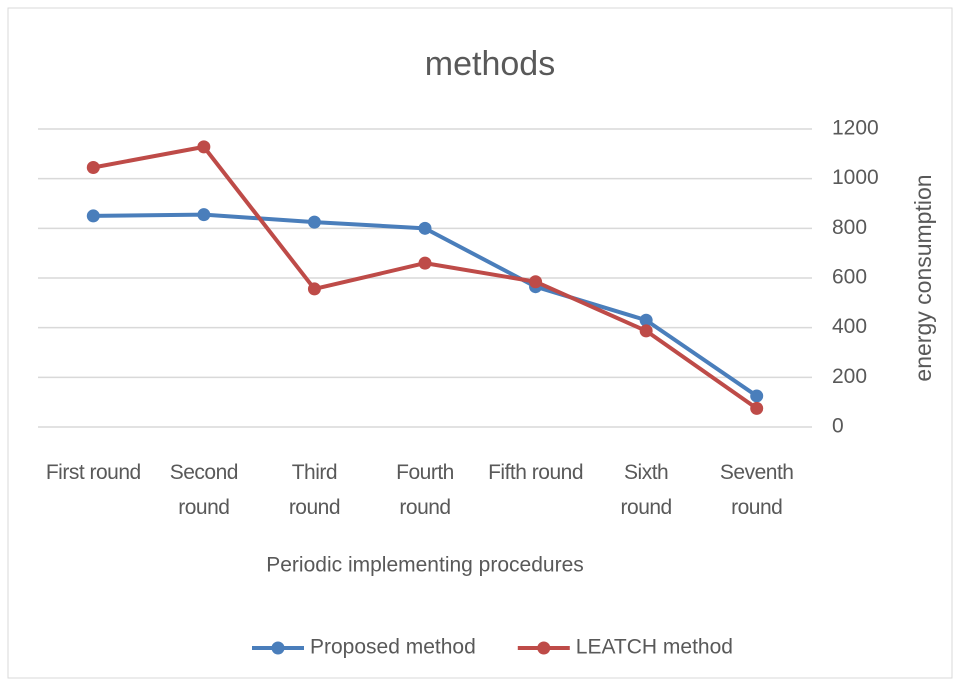 This screenshot has height=686, width=958. Describe the element at coordinates (93, 472) in the screenshot. I see `x-tick-label: First round` at that location.